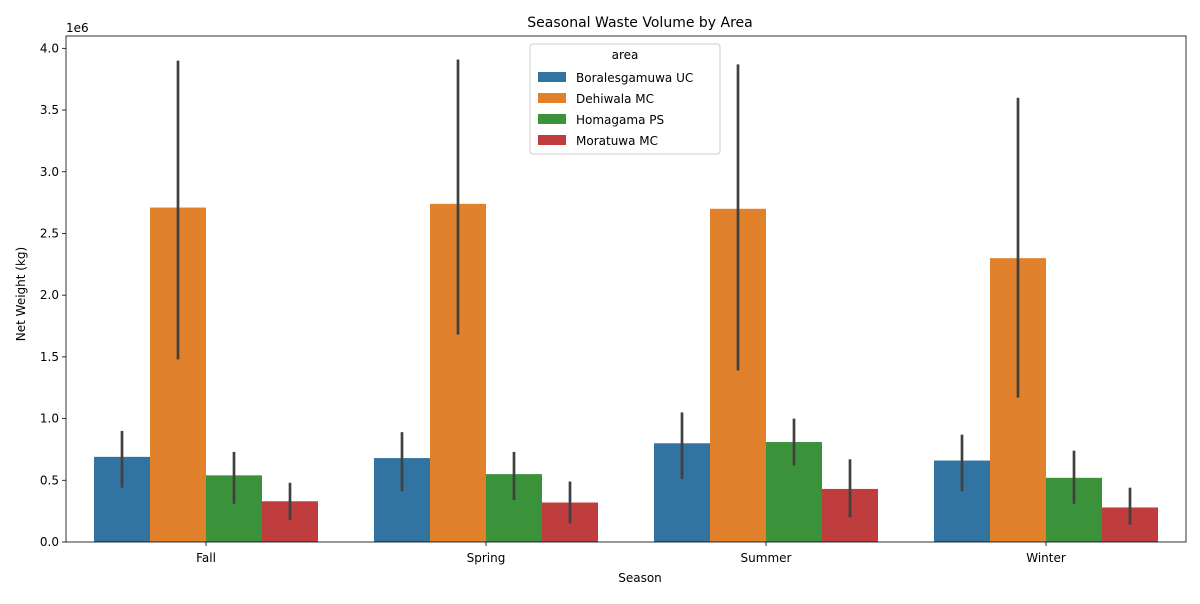 The width and height of the screenshot is (1200, 604). What do you see at coordinates (625, 55) in the screenshot?
I see `legend-title: area` at bounding box center [625, 55].